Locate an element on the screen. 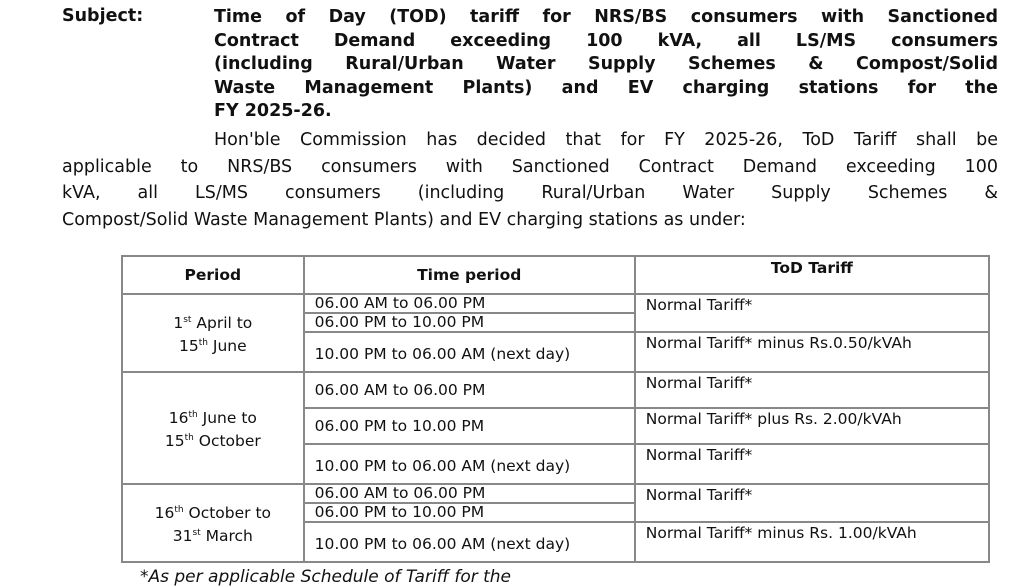  period-cell: 16th October to 31st March is located at coordinates (213, 523).